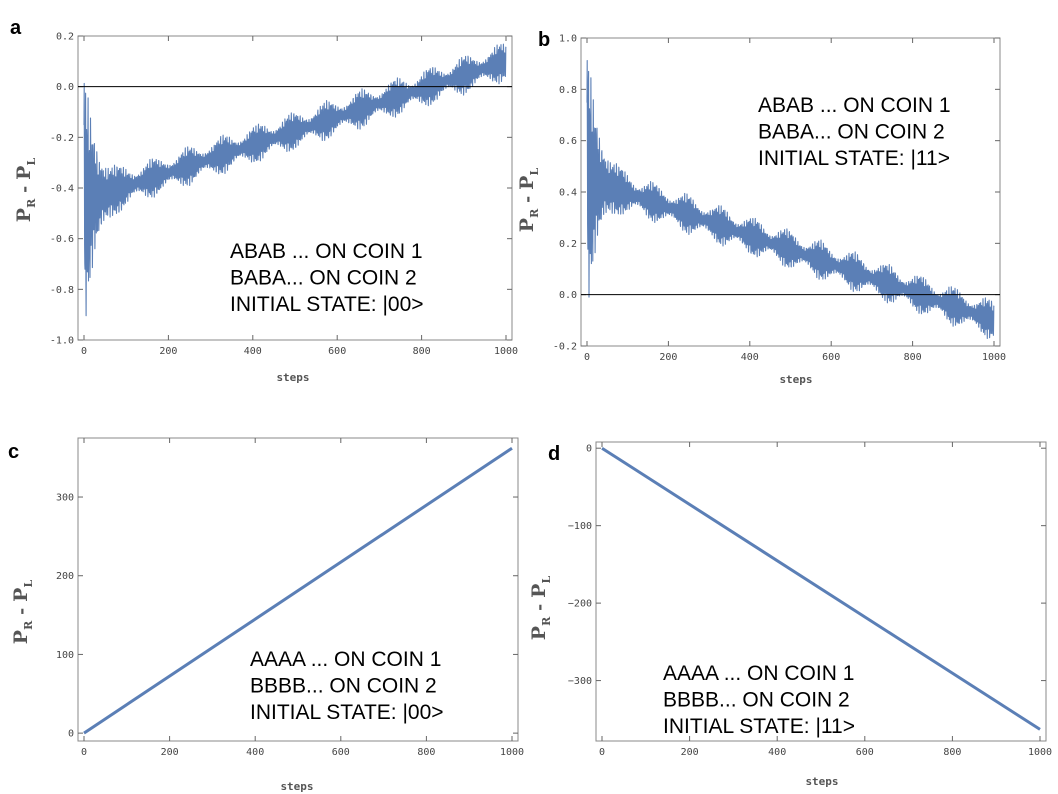  Describe the element at coordinates (580, 681) in the screenshot. I see `y-tick-label: −300` at that location.